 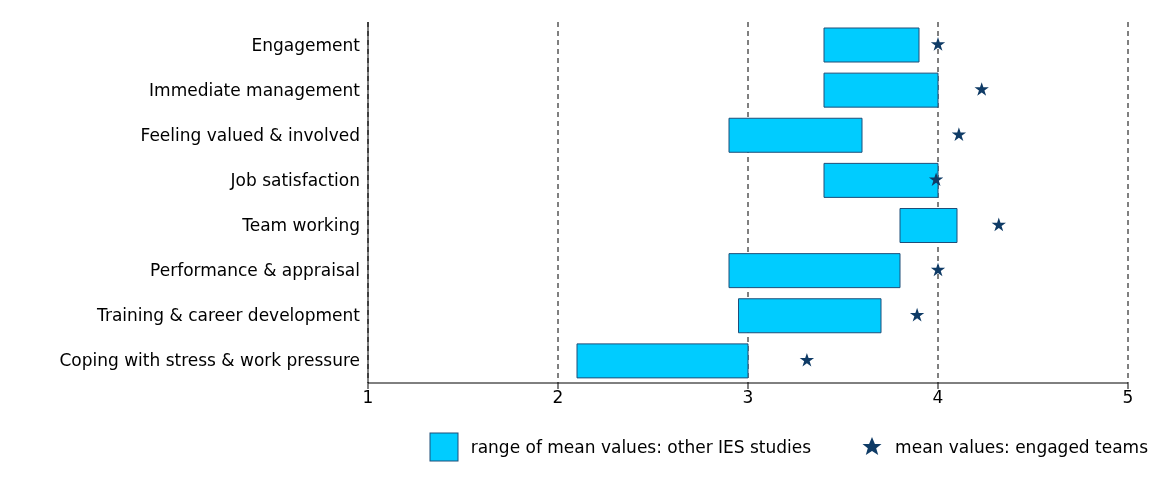 What do you see at coordinates (209, 360) in the screenshot?
I see `y-tick-label: Coping with stress & work pressure` at bounding box center [209, 360].